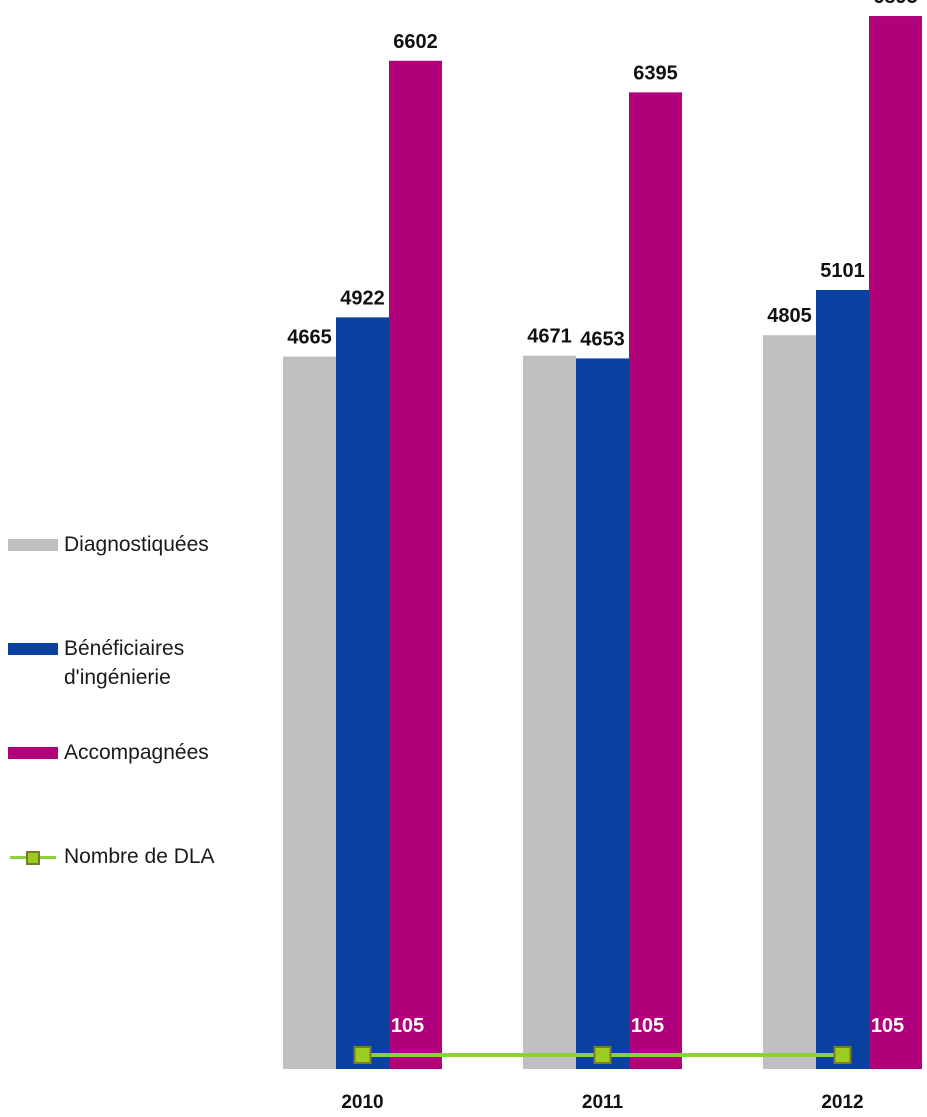 This screenshot has width=927, height=1117. I want to click on marker-nombre-de-dla-2011, so click(602, 1055).